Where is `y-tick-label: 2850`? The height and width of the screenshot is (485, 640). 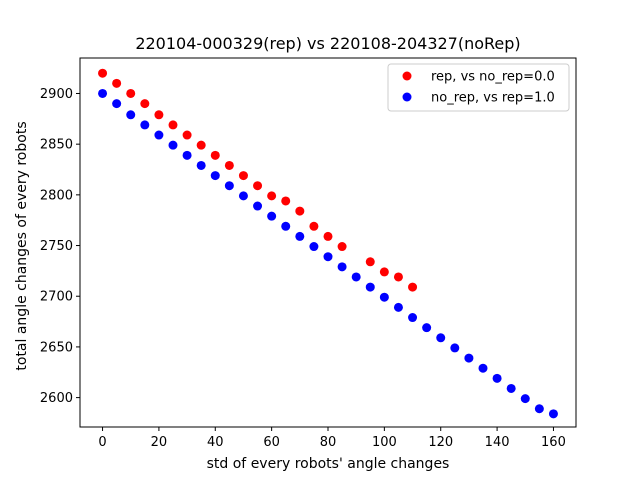 y-tick-label: 2850 is located at coordinates (56, 145).